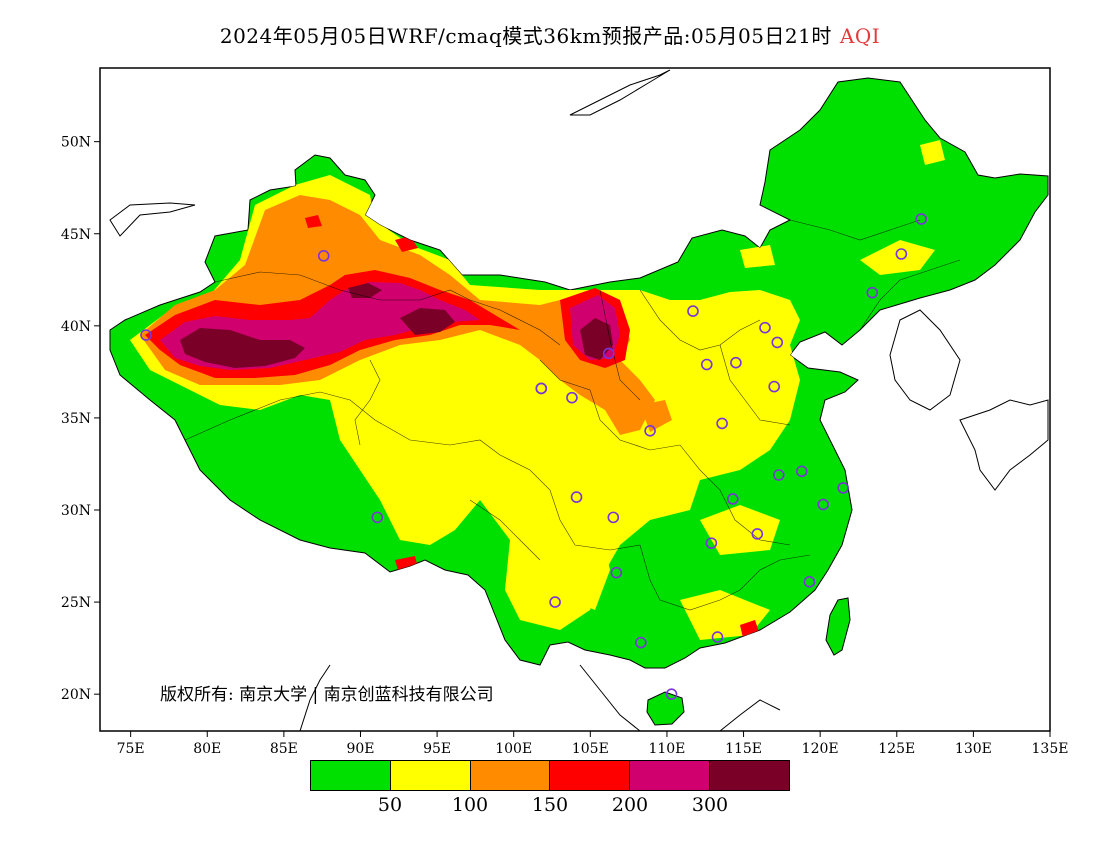  Describe the element at coordinates (820, 749) in the screenshot. I see `lon-tick-label: 120E` at that location.